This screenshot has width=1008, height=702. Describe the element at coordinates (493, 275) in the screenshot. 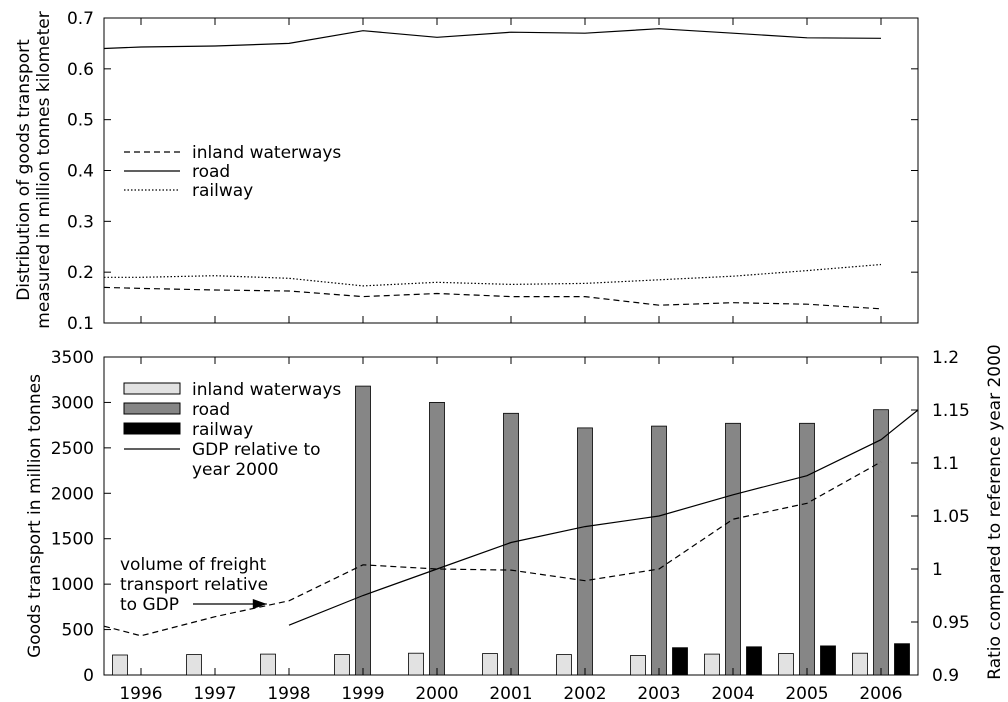

I see `top-series-railway` at that location.